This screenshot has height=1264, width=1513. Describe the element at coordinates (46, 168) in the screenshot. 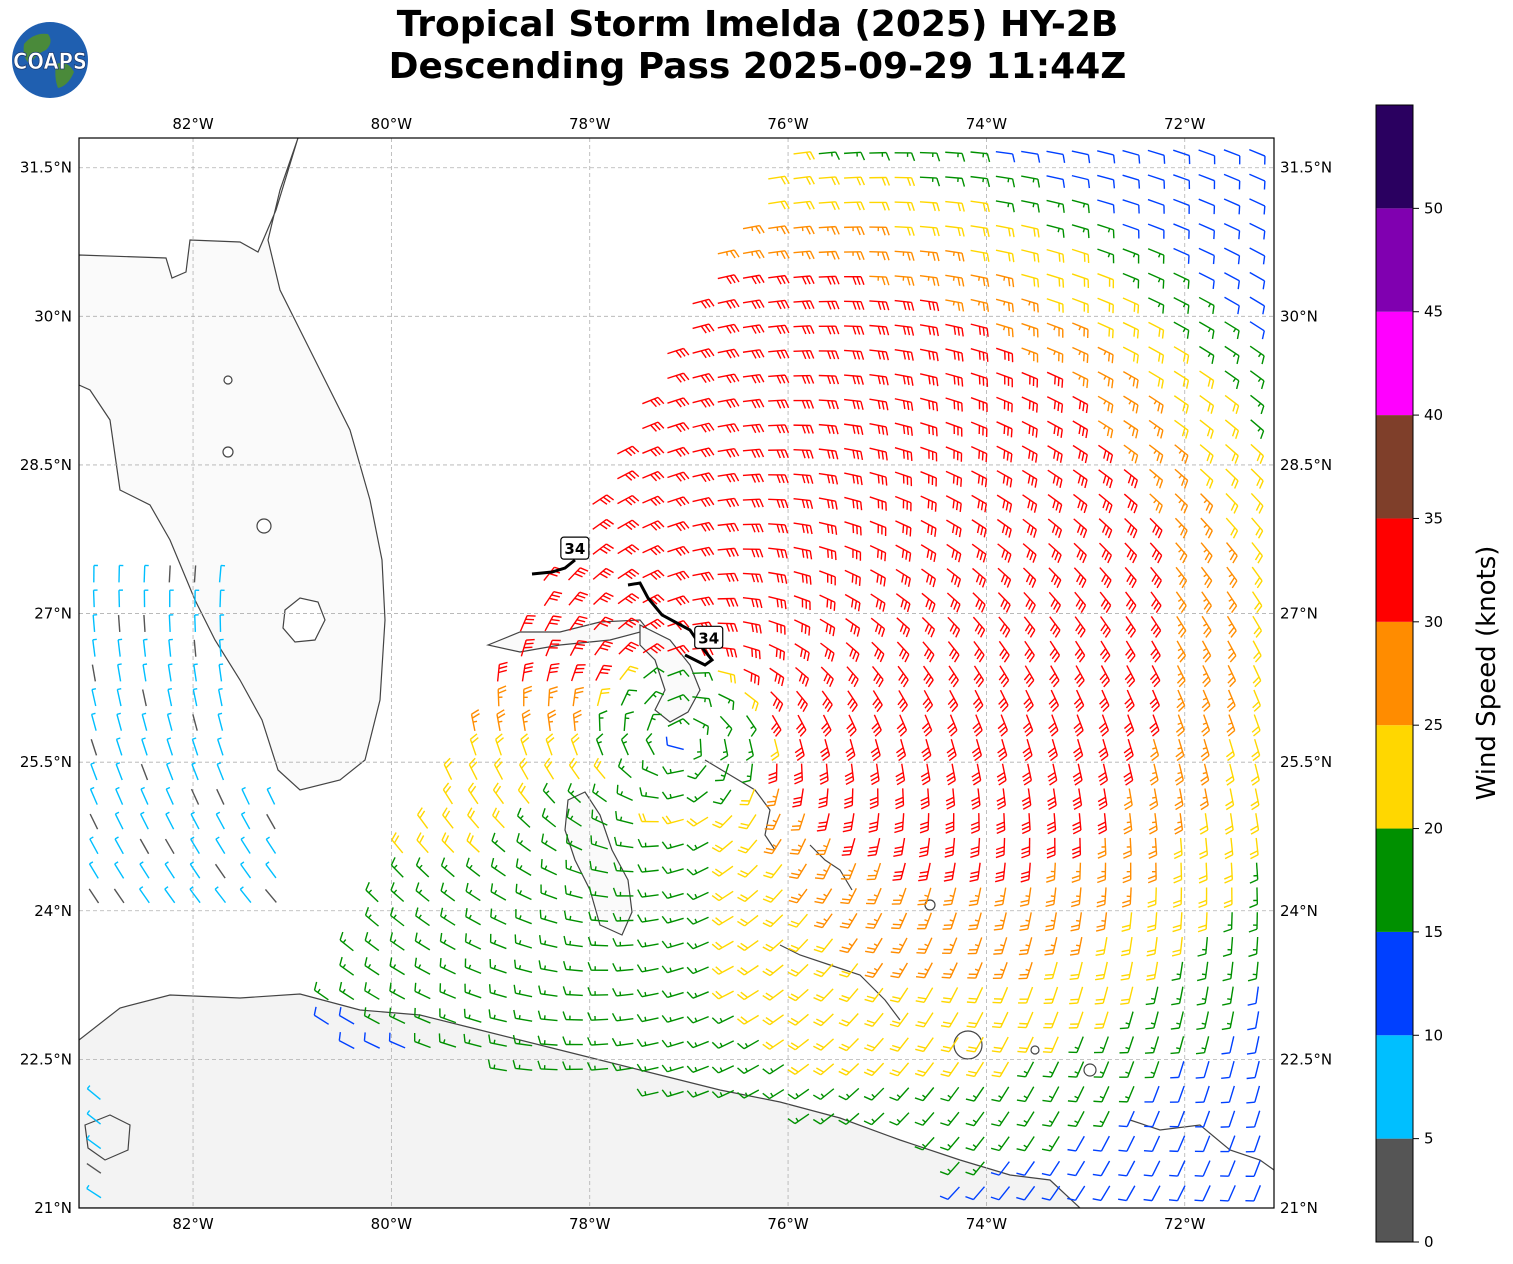

I see `lat-tick-label-left: 31.5°N` at that location.